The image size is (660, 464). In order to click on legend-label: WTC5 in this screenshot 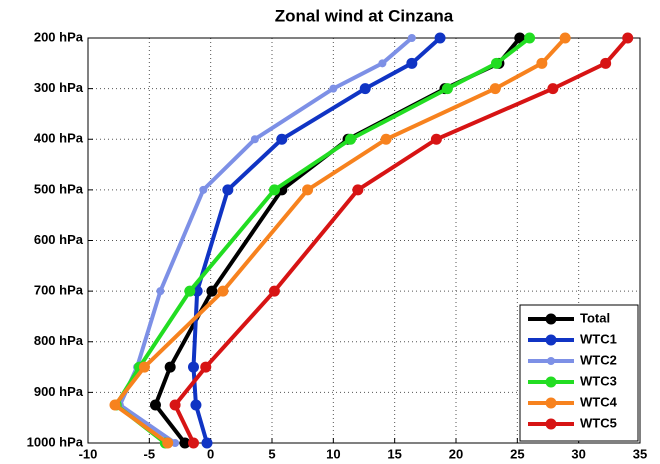, I will do `click(598, 422)`.